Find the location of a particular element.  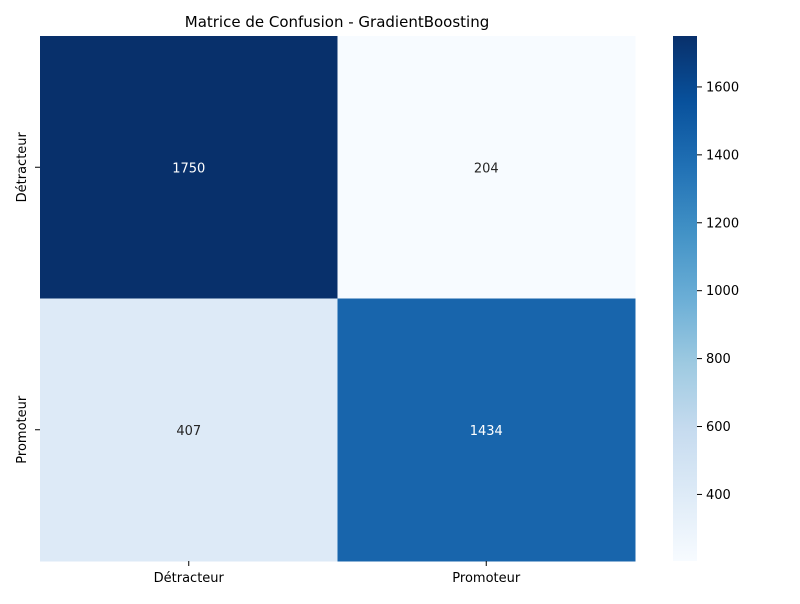

colorbar-tick-label: 400 is located at coordinates (718, 495).